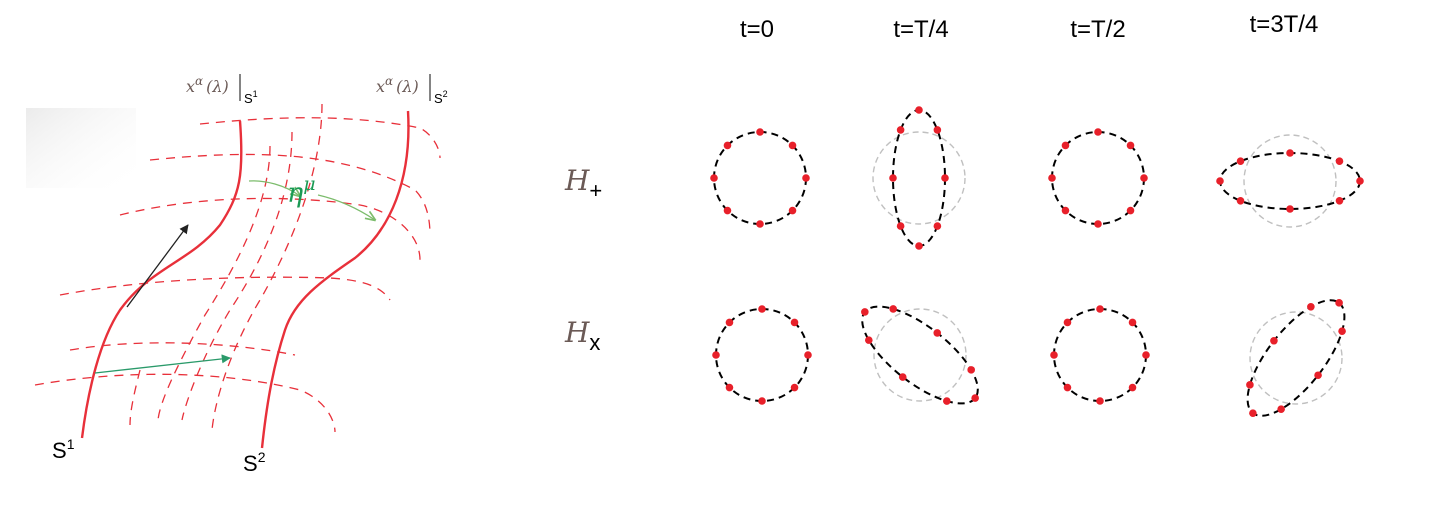 The image size is (1438, 520). I want to click on column-header-t0: t=0, so click(757, 29).